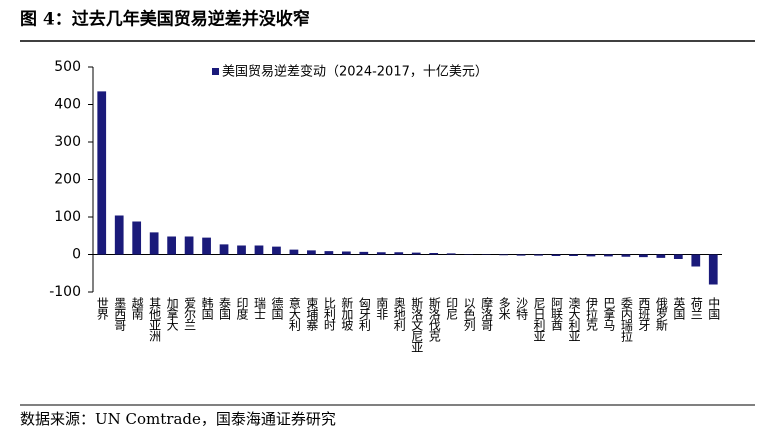  I want to click on x-tick-label: 巴拿马, so click(609, 314).